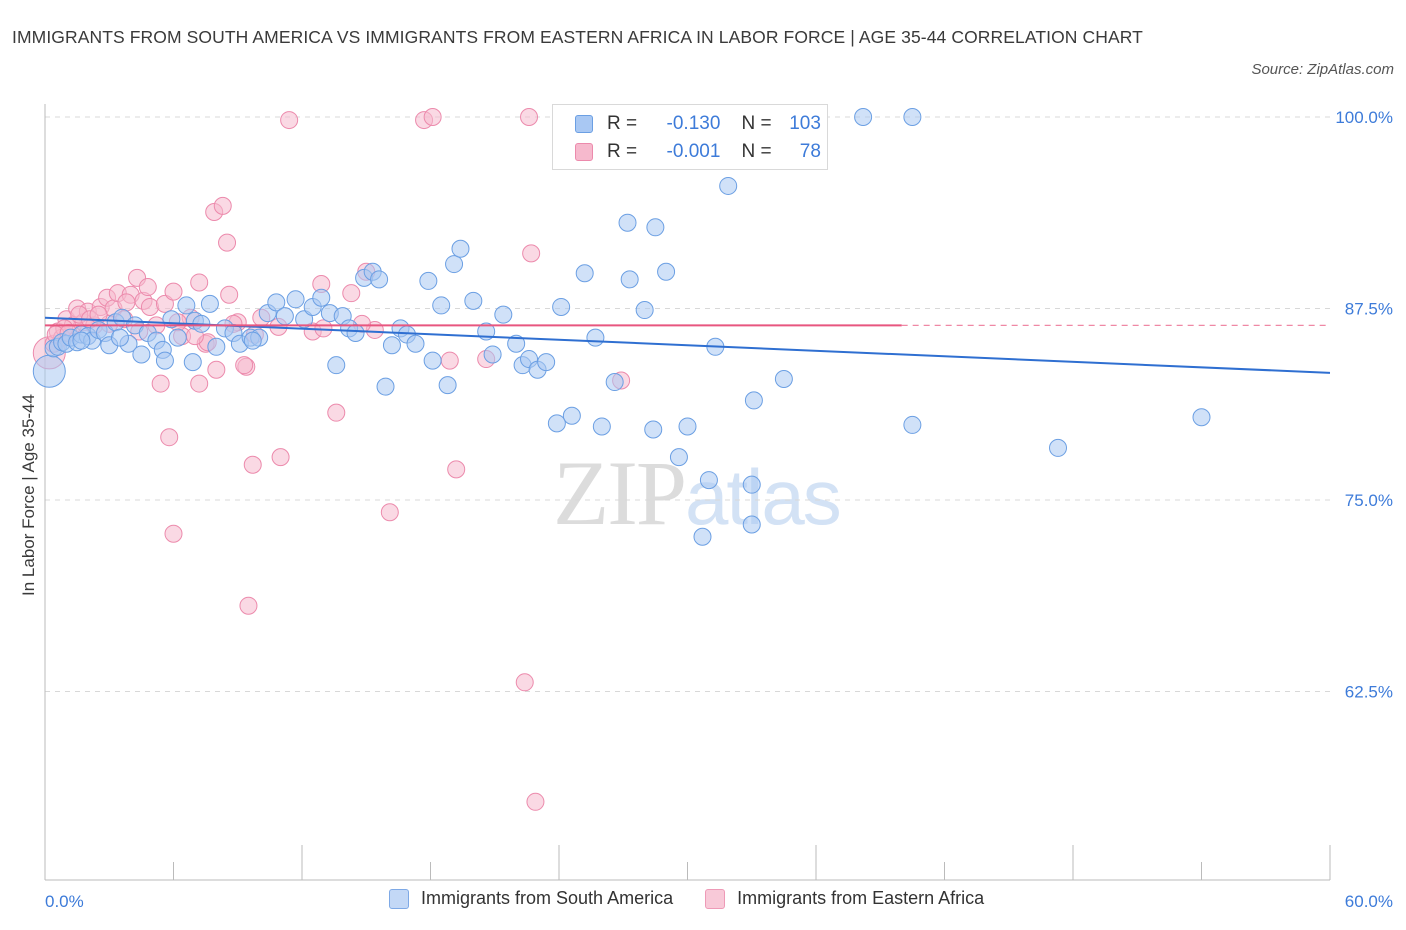  I want to click on watermark-zip: ZIP, so click(620, 493).